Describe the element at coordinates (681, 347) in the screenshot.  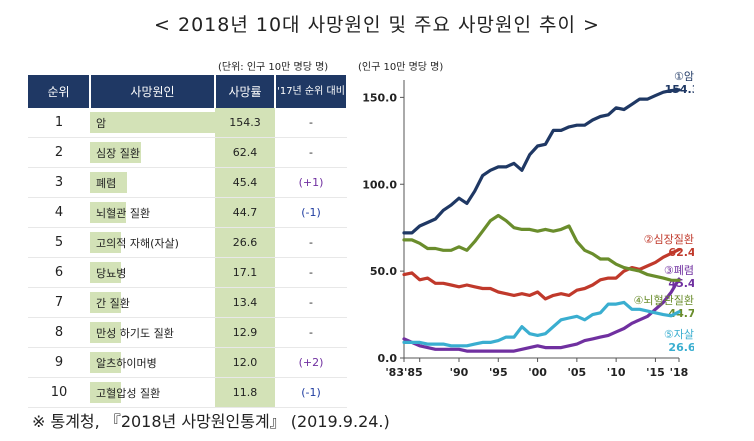
I see `series-end-value: 26.6` at that location.